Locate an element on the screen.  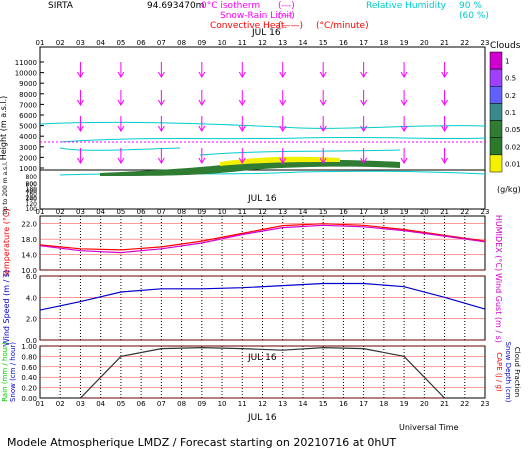
height-tick-label: 2000 is located at coordinates (28, 158).